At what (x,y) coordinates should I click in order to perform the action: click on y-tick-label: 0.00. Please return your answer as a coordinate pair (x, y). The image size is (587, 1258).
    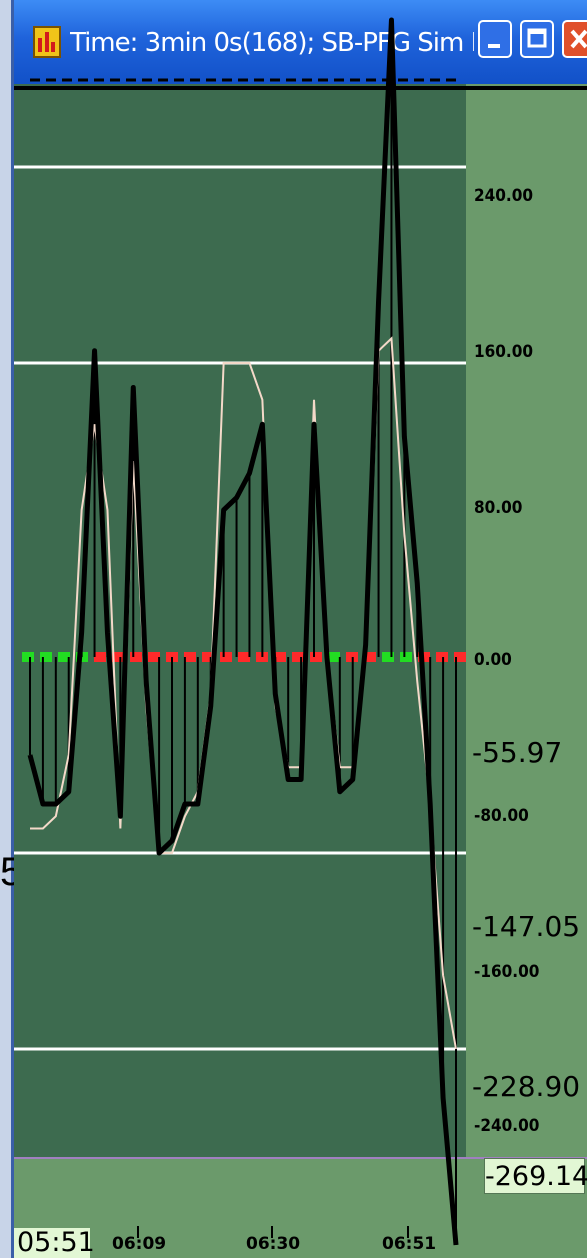
    Looking at the image, I should click on (493, 660).